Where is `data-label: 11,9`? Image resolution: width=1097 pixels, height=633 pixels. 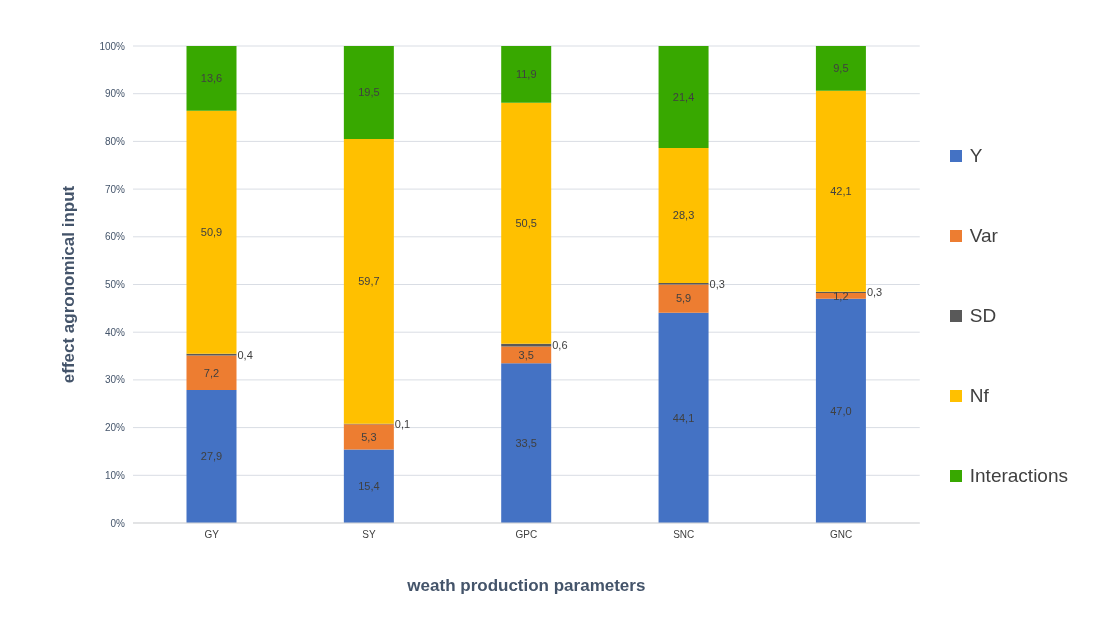 data-label: 11,9 is located at coordinates (526, 74).